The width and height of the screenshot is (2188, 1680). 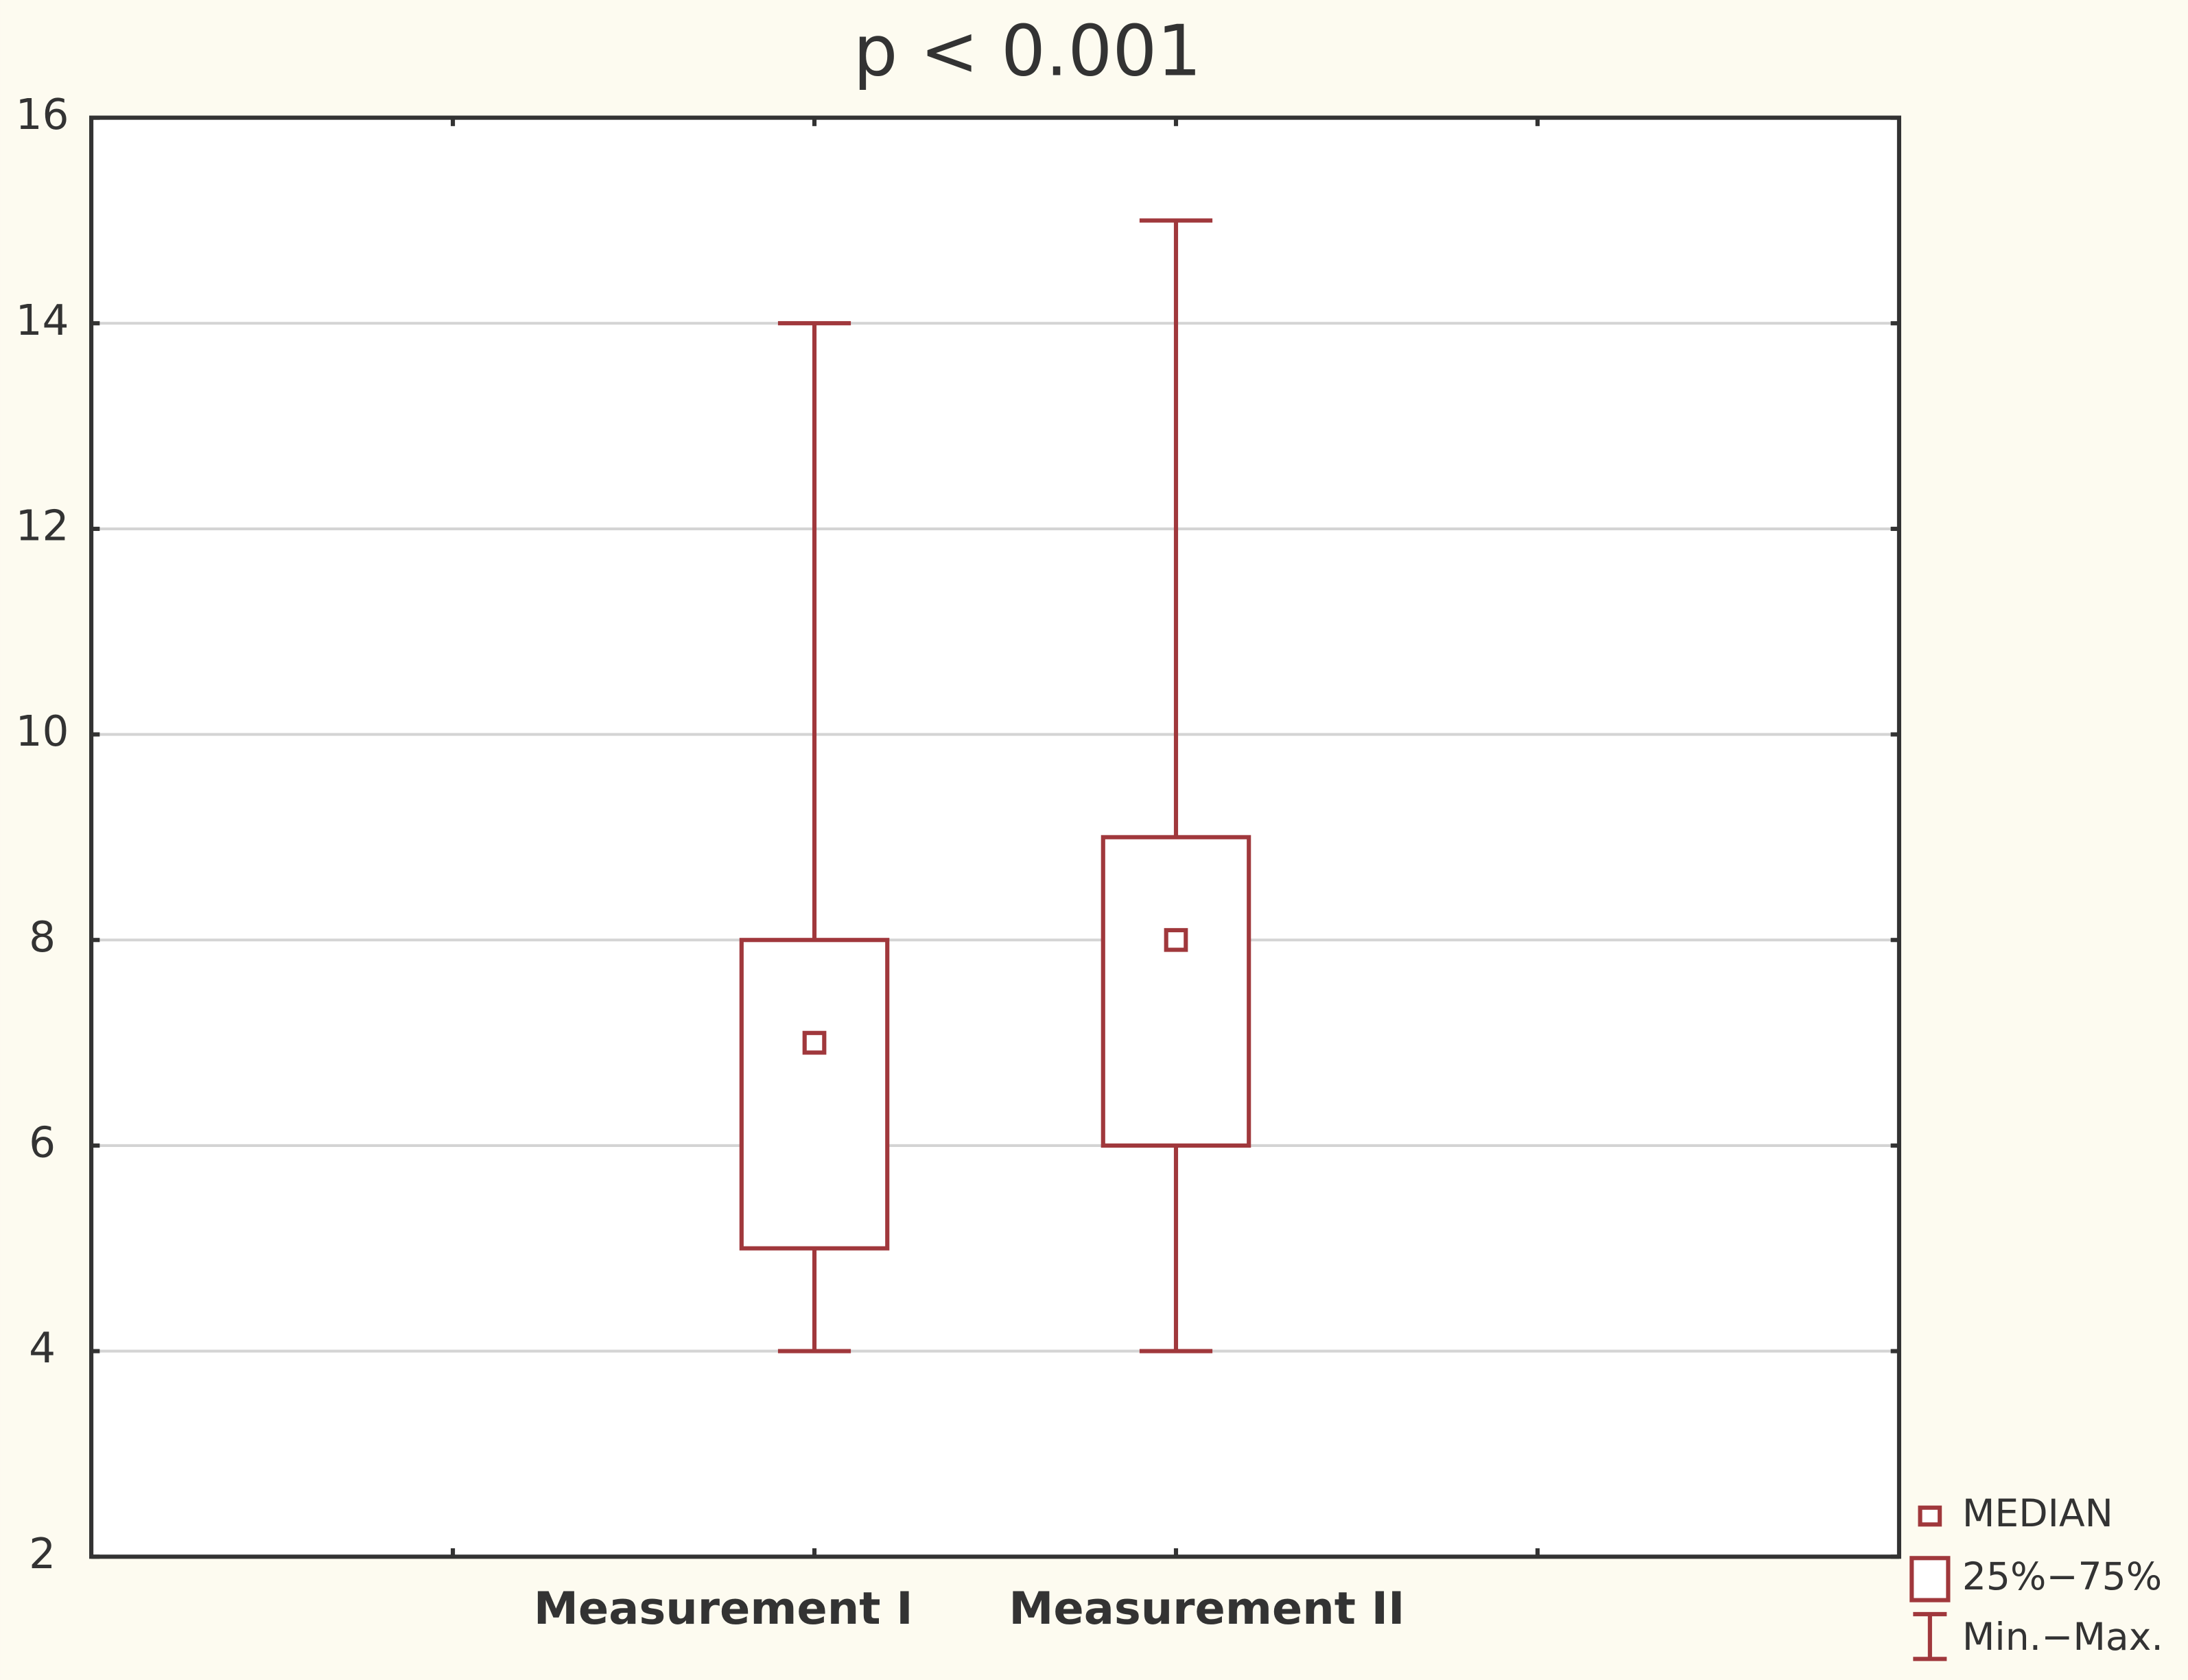 I want to click on legend-label: MEDIAN, so click(x=2037, y=1514).